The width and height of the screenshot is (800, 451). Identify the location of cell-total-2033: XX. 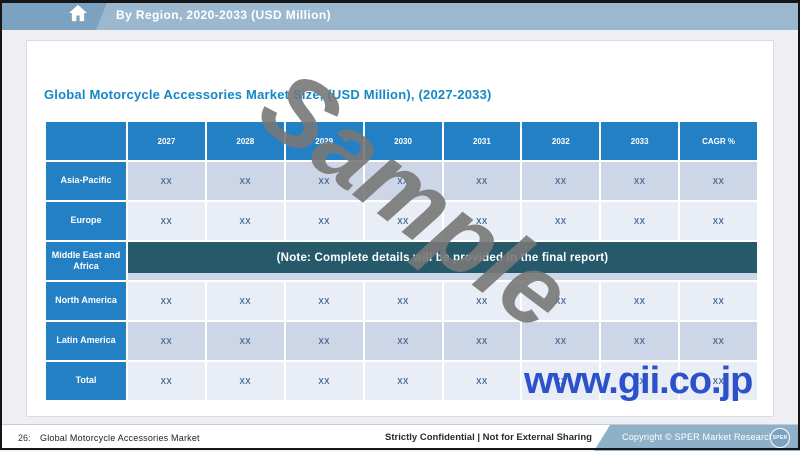
(640, 381).